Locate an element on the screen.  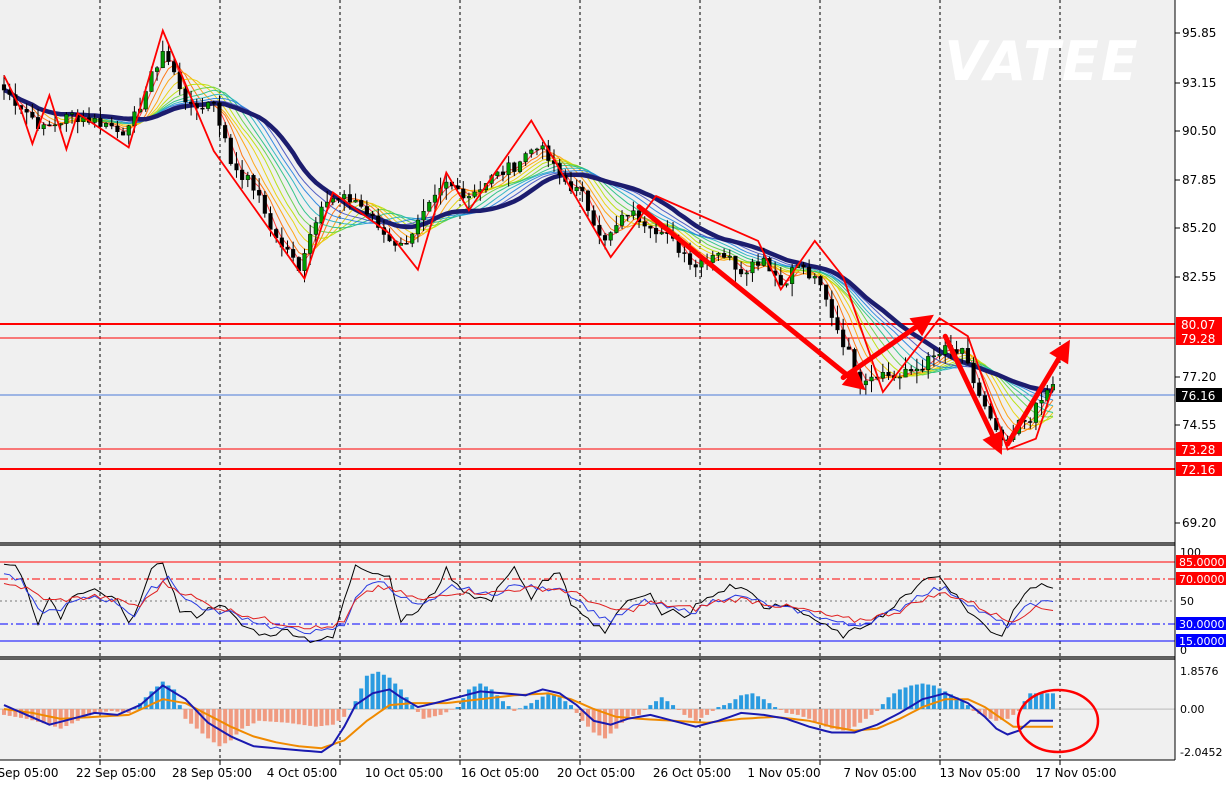
time-axis-label: 28 Sep 05:00 is located at coordinates (212, 773).